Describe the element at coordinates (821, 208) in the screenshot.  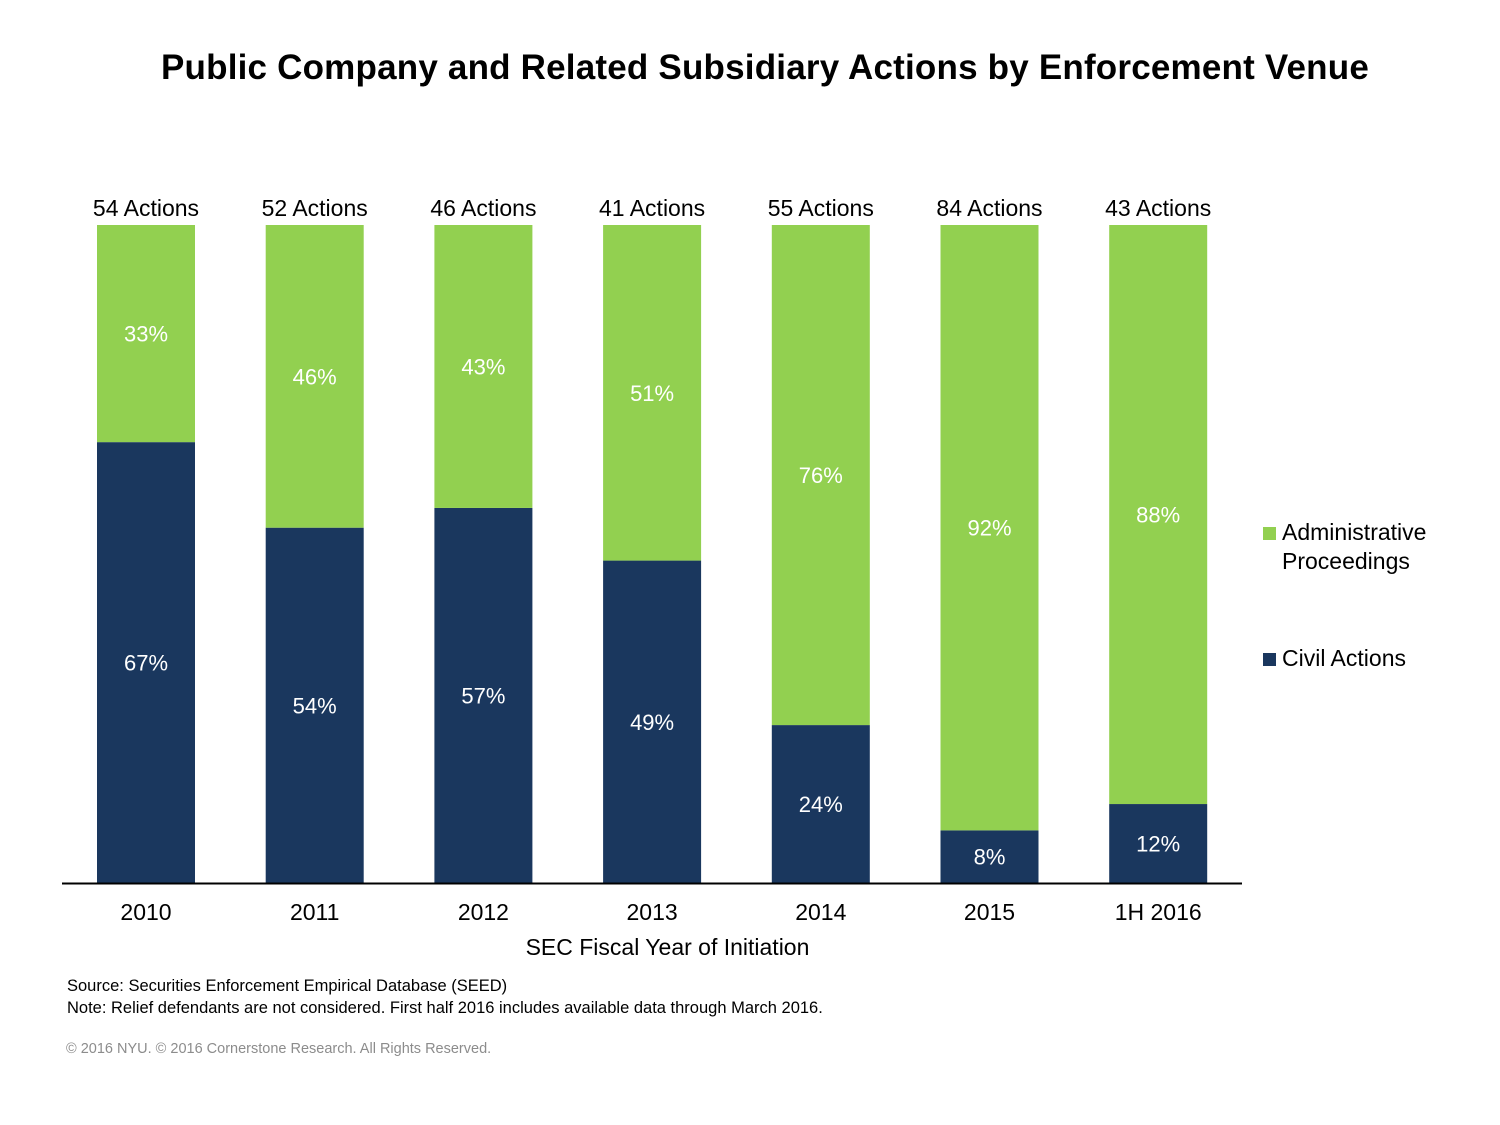
I see `total-actions-label: 55 Actions` at that location.